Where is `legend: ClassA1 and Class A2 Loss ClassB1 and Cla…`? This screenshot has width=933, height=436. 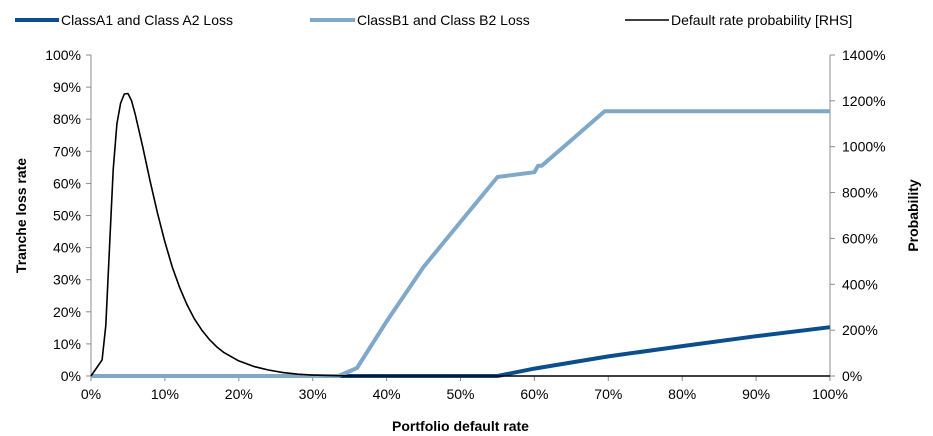
legend: ClassA1 and Class A2 Loss ClassB1 and Cla… is located at coordinates (433, 20).